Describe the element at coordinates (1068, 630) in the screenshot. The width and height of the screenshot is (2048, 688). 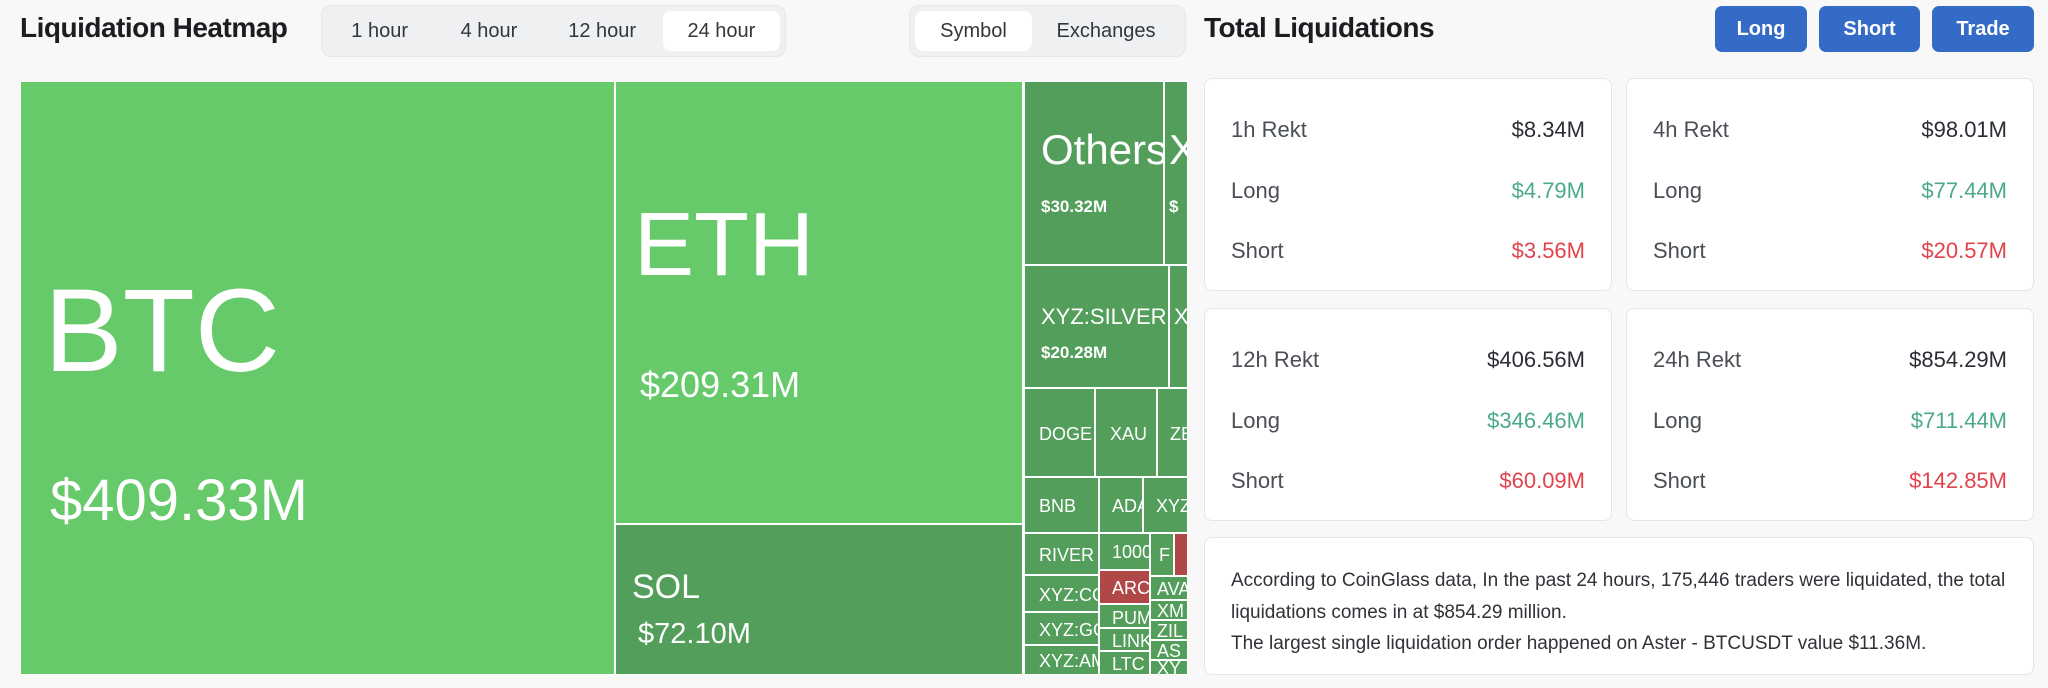
I see `cell-symbol: XYZ:GO` at that location.